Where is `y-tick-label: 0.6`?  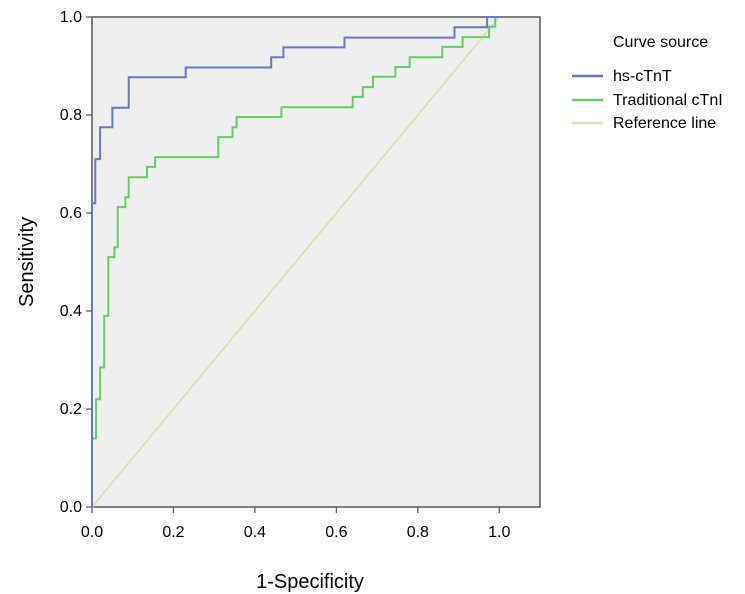 y-tick-label: 0.6 is located at coordinates (71, 213).